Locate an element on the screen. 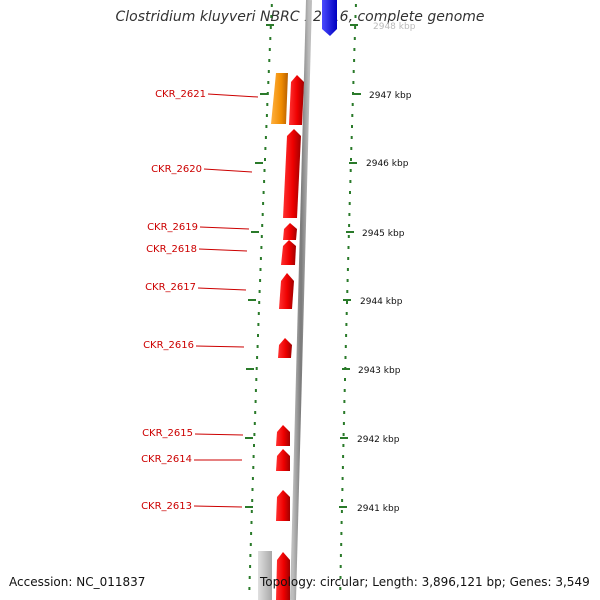 This screenshot has height=600, width=600. gene-label: CKR_2618 is located at coordinates (171, 249).